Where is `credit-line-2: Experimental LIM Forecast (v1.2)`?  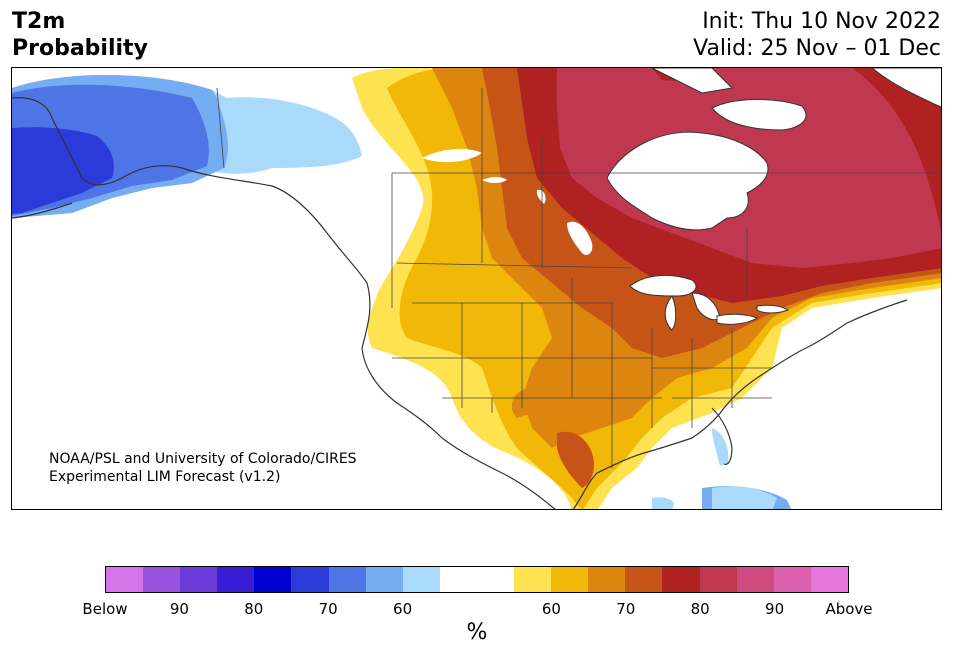 credit-line-2: Experimental LIM Forecast (v1.2) is located at coordinates (165, 477).